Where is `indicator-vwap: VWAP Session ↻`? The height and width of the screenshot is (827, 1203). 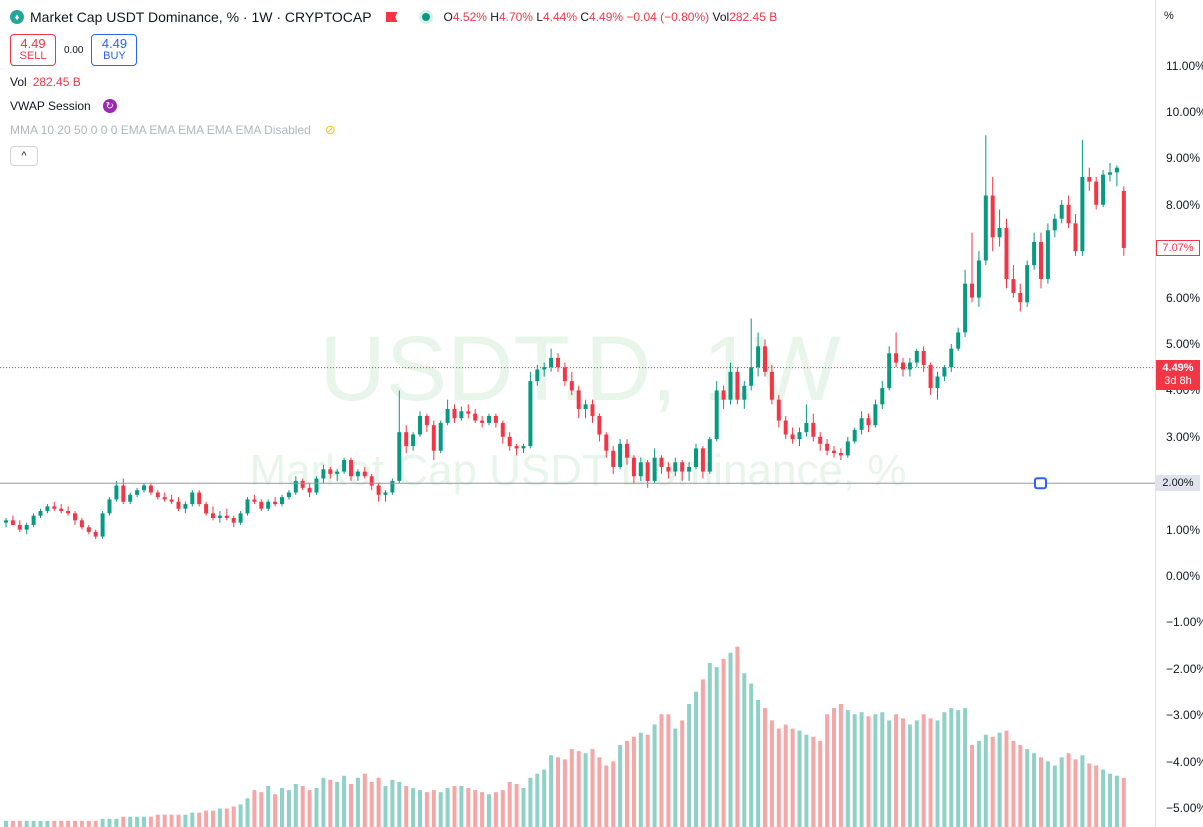 indicator-vwap: VWAP Session ↻ is located at coordinates (393, 106).